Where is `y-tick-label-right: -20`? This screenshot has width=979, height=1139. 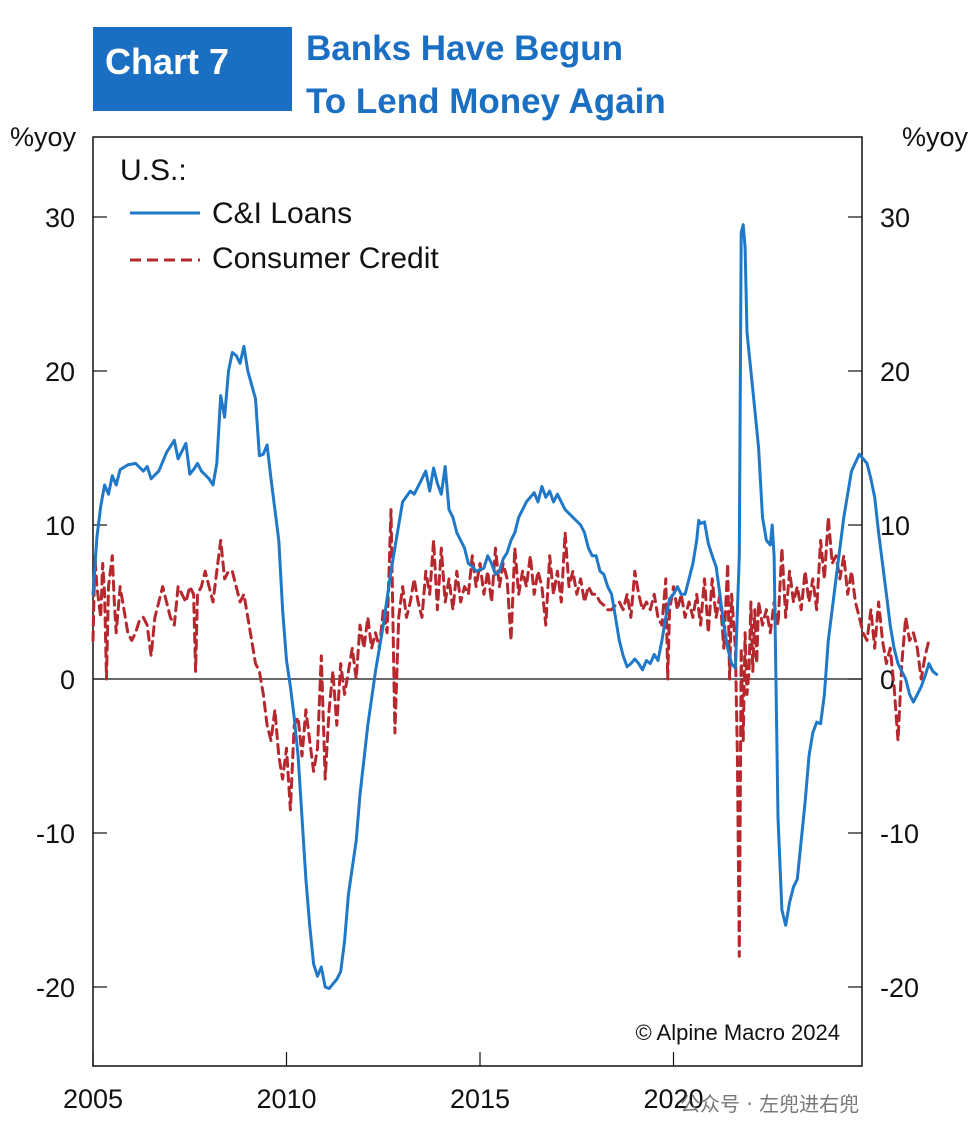
y-tick-label-right: -20 is located at coordinates (899, 988).